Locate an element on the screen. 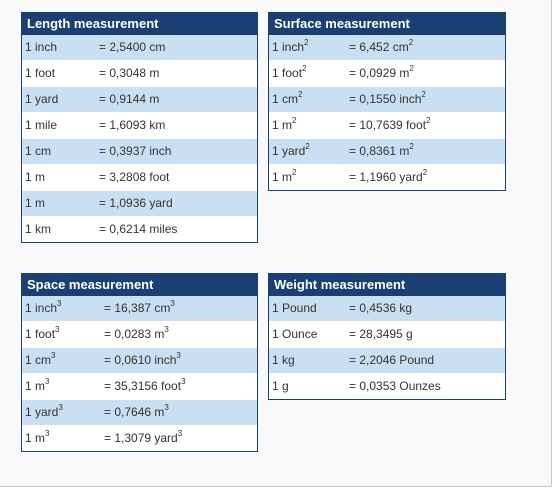 The image size is (553, 488). table-row: 1 m2 = 1,1960 yard2 is located at coordinates (387, 177).